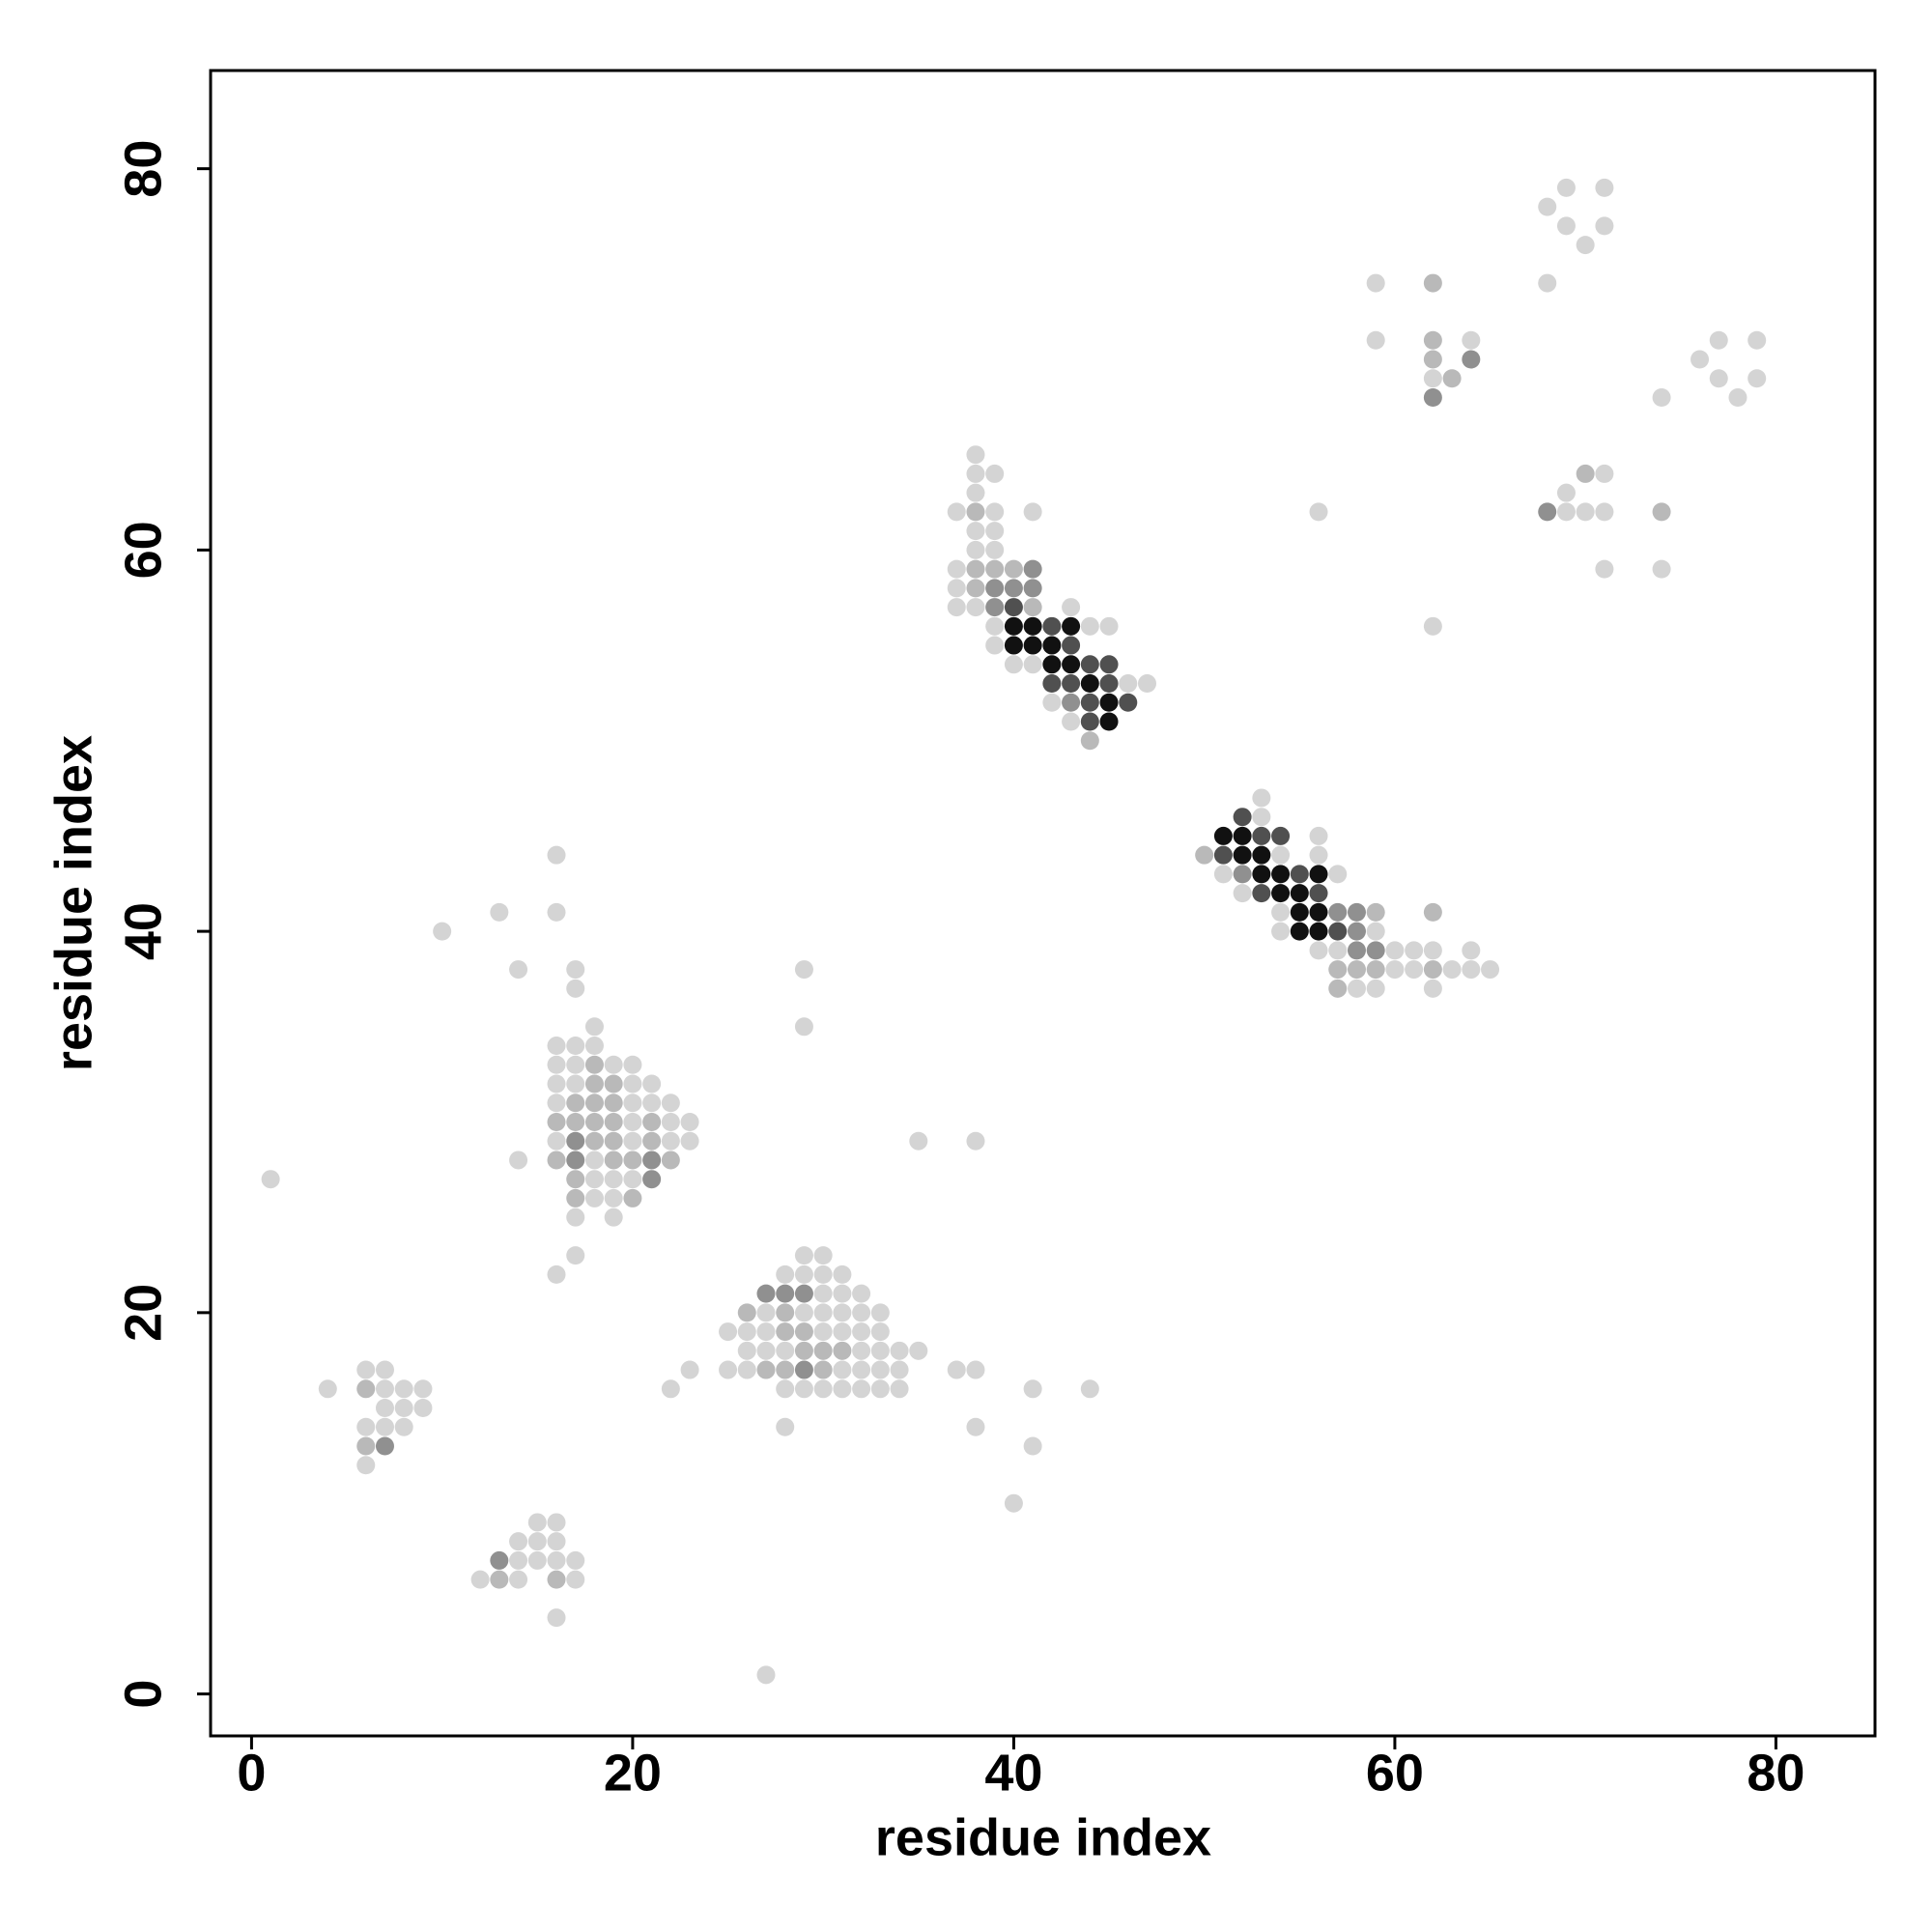 Image resolution: width=1932 pixels, height=1932 pixels. Describe the element at coordinates (143, 169) in the screenshot. I see `y-tick-label: 80` at that location.